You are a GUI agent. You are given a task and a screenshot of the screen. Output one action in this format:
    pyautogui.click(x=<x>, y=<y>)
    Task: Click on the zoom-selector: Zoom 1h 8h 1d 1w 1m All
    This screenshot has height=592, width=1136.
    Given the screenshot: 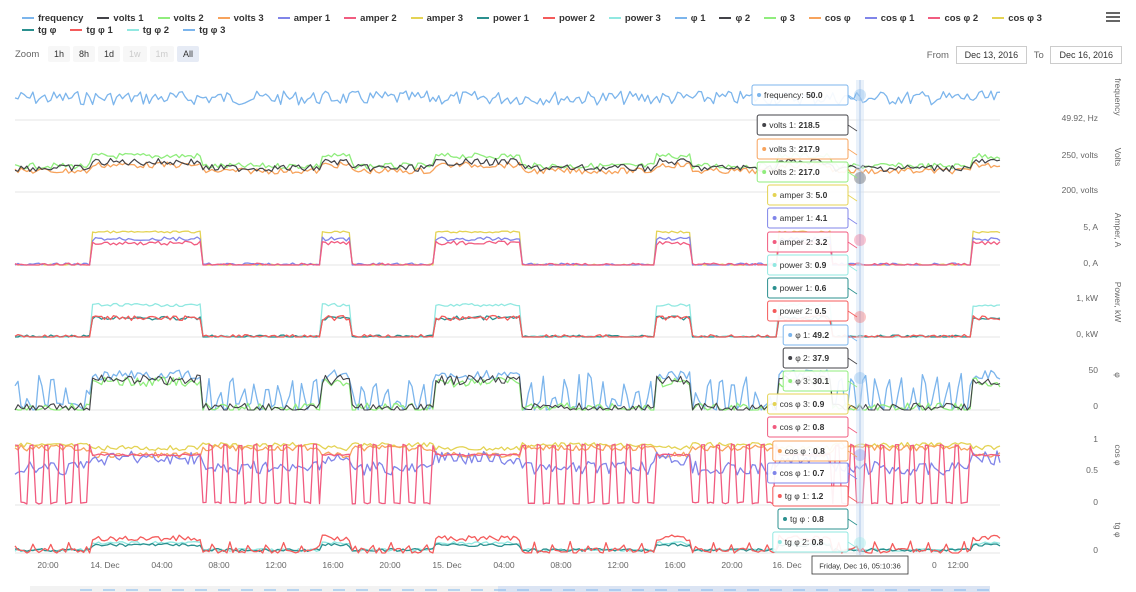 What is the action you would take?
    pyautogui.click(x=108, y=54)
    